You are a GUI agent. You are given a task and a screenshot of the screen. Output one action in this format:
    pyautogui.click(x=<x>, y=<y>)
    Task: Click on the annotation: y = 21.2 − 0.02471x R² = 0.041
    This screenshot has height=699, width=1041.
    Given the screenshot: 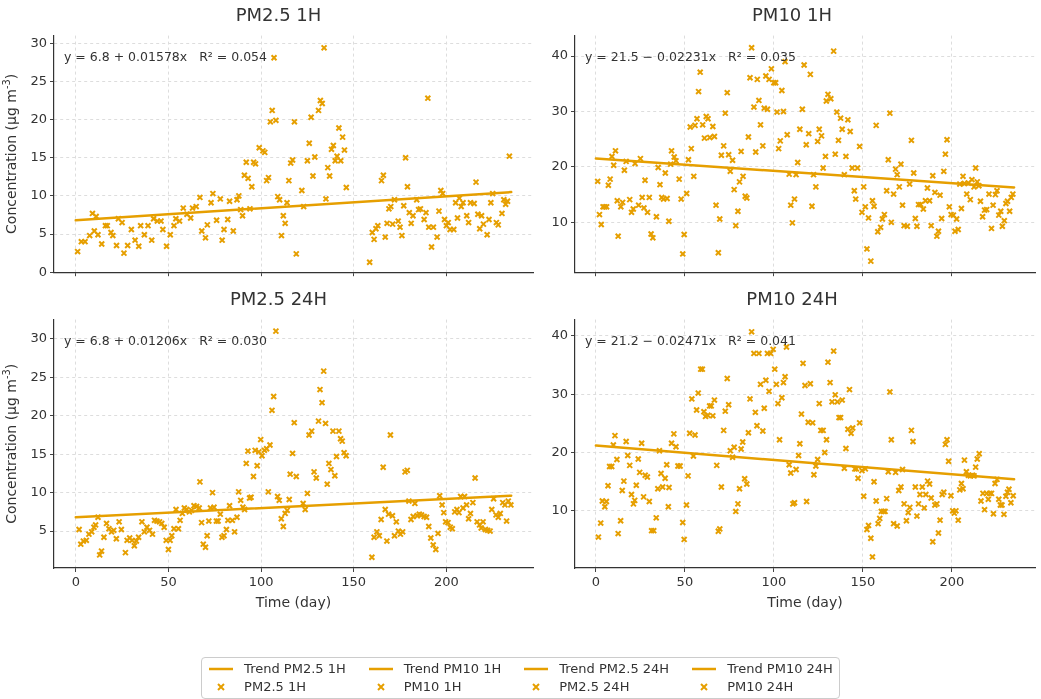 What is the action you would take?
    pyautogui.click(x=690, y=340)
    